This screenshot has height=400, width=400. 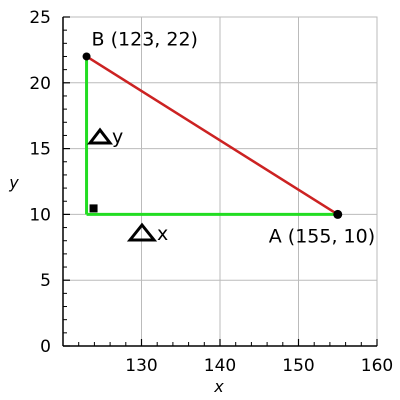 I want to click on delta-x-marker: x, so click(x=147, y=233).